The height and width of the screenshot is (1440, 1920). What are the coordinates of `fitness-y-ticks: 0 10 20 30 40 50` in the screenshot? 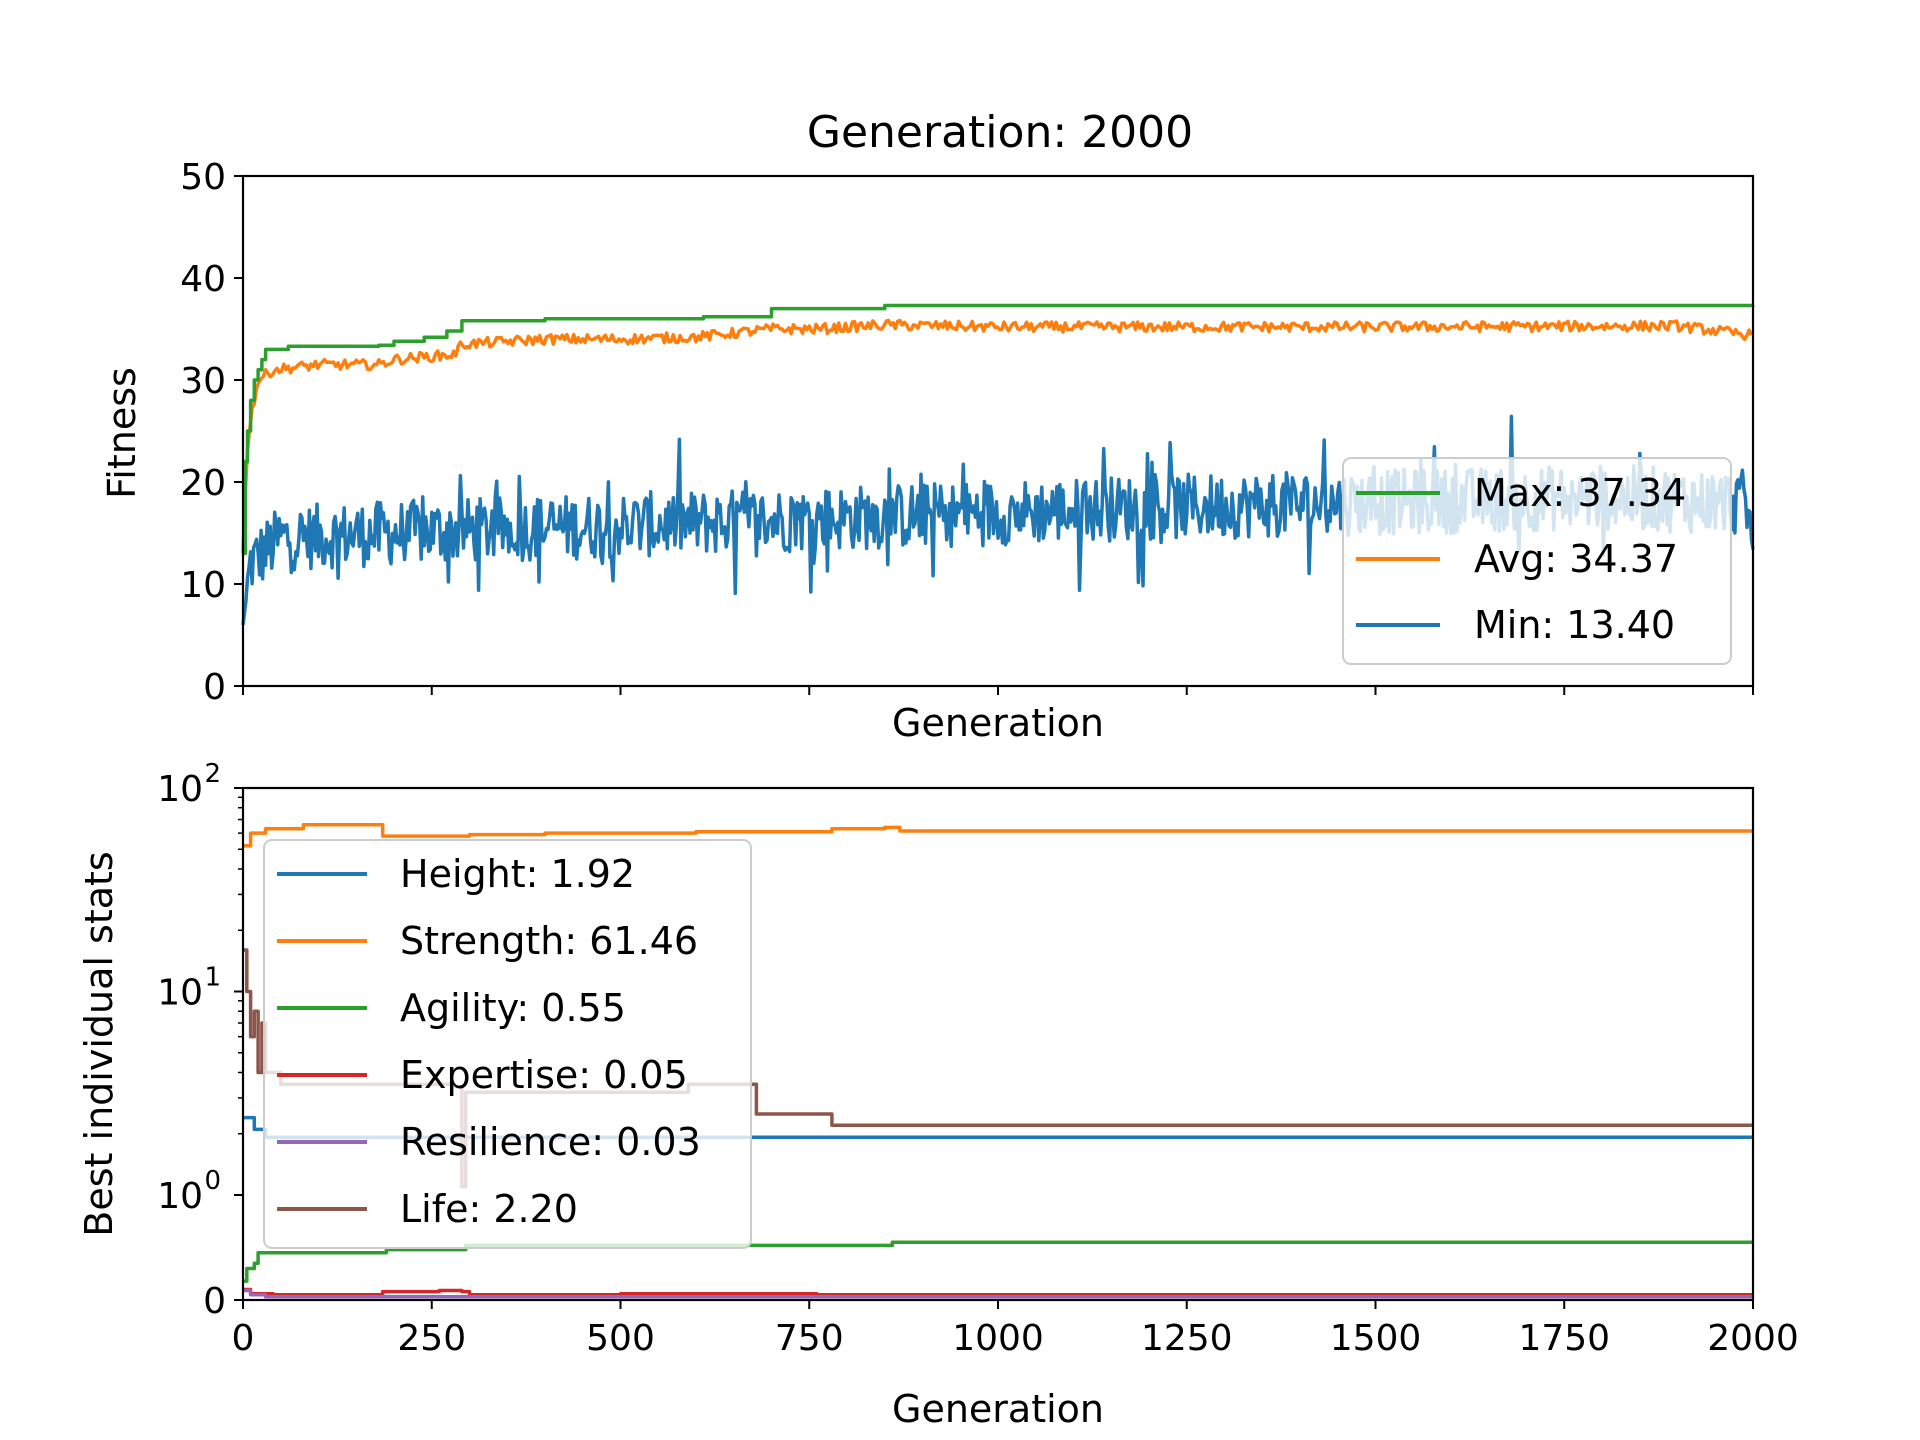 It's located at (211, 432).